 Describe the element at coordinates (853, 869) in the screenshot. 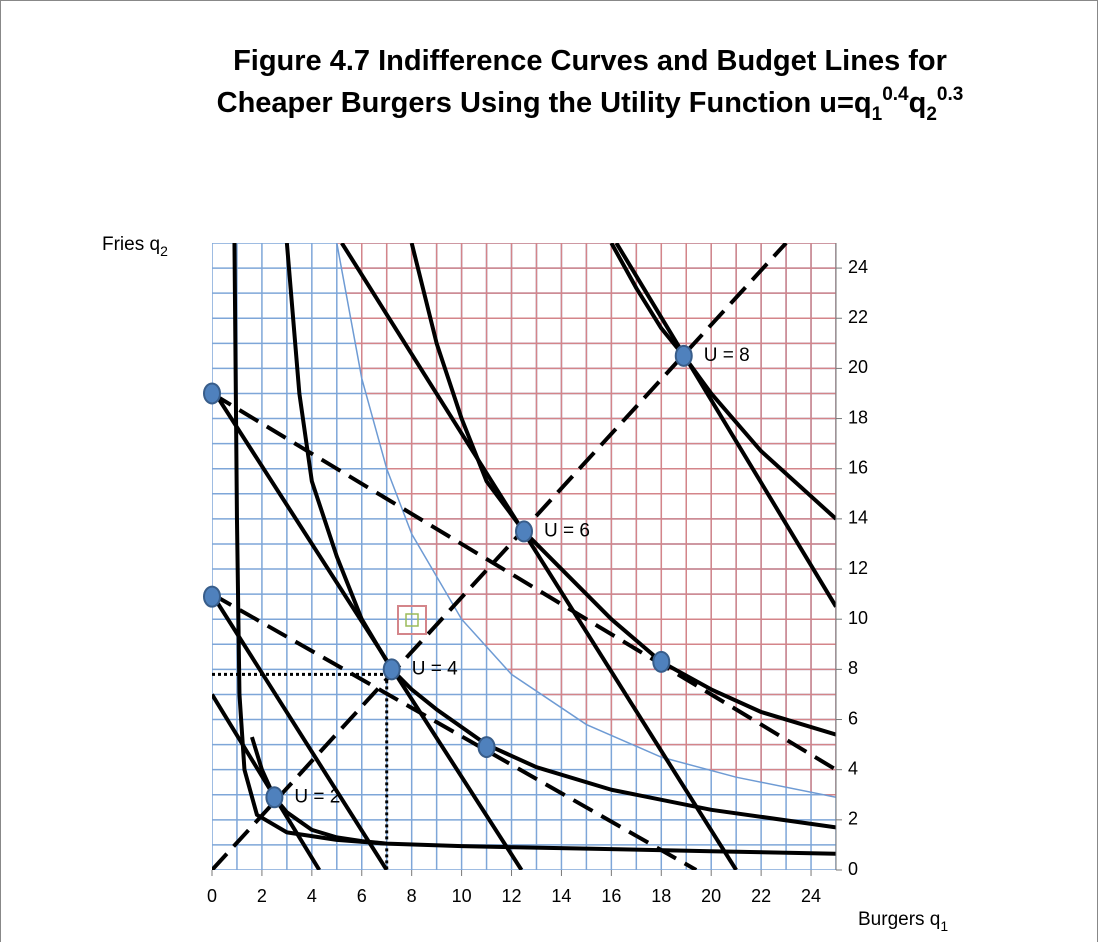

I see `y-tick-label: 0` at that location.